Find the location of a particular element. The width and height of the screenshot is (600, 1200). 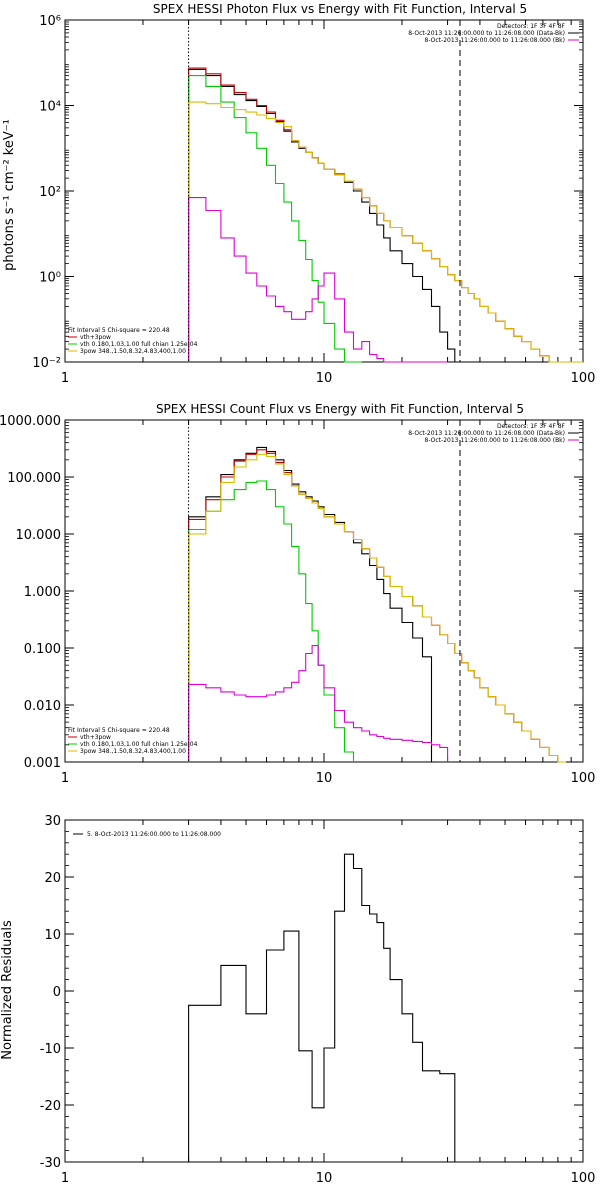

y-tick-label: 10.000 is located at coordinates (39, 535).